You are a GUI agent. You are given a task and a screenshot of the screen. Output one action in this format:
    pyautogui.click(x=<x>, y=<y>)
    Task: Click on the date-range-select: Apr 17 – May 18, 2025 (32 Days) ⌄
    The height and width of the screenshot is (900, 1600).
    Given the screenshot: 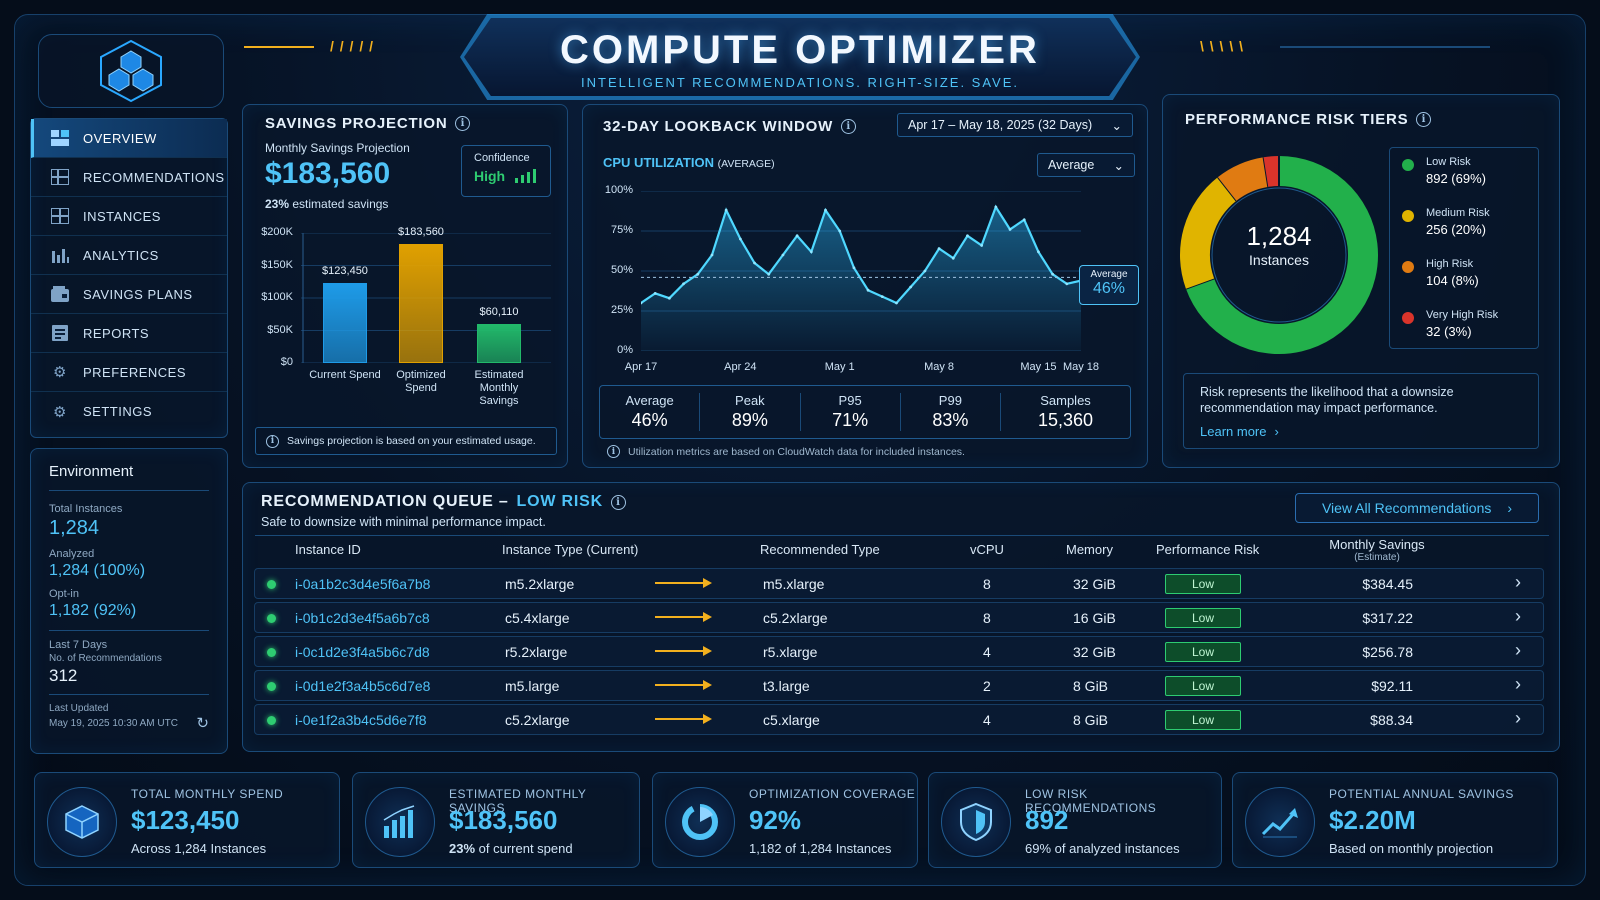 What is the action you would take?
    pyautogui.click(x=1015, y=125)
    